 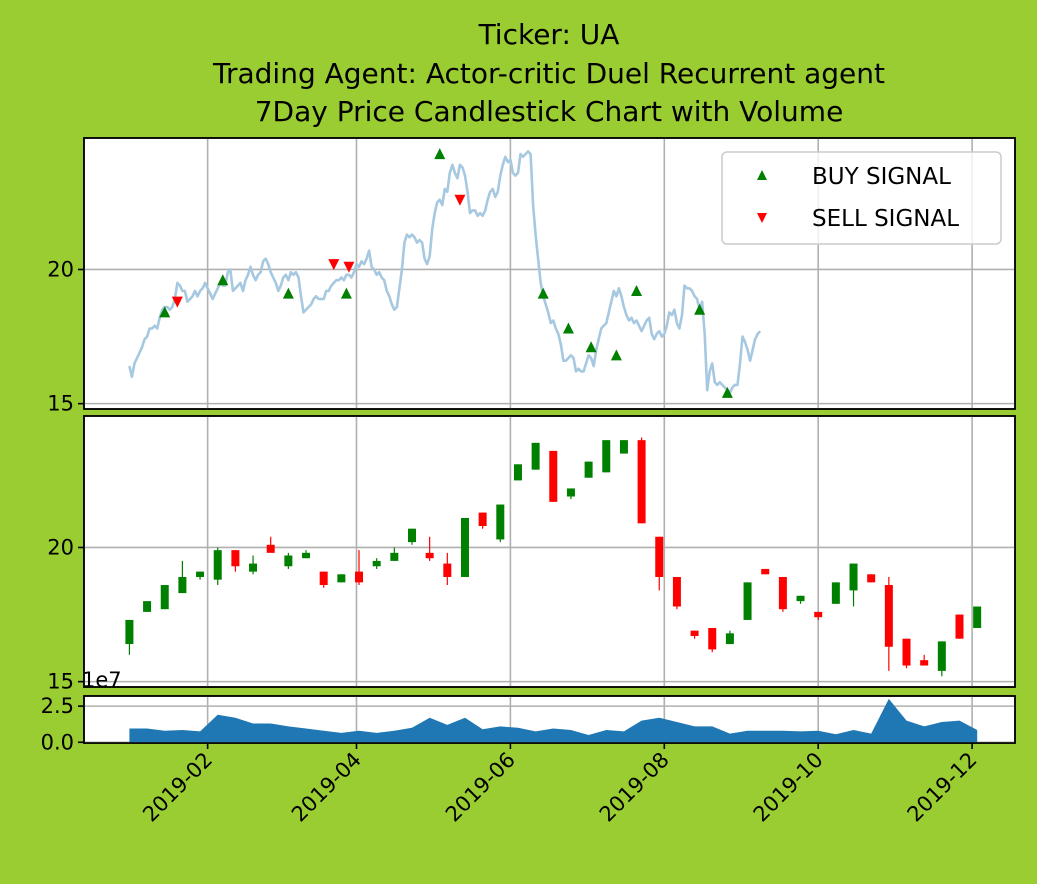 I want to click on legend: BUY SIGNAL SELL SIGNAL, so click(x=861, y=198).